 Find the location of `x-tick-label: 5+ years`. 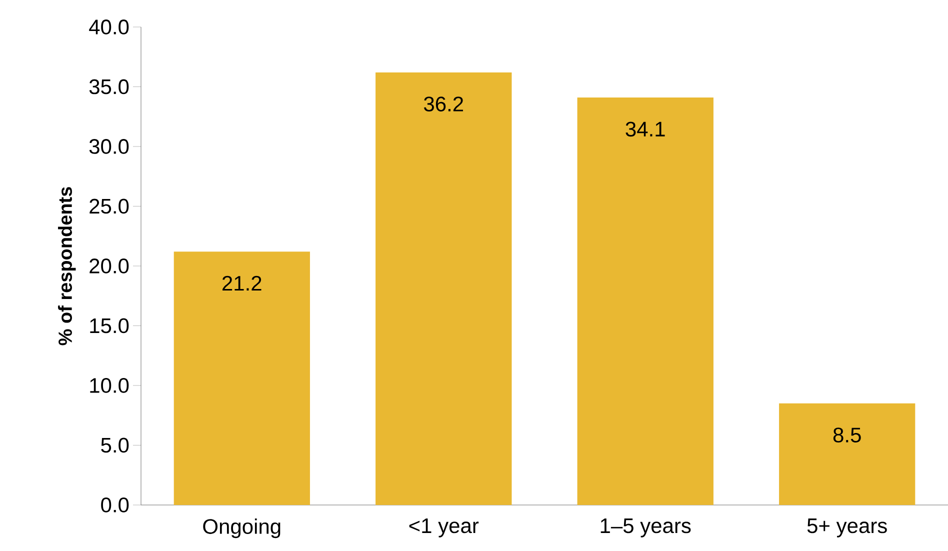

x-tick-label: 5+ years is located at coordinates (847, 528).